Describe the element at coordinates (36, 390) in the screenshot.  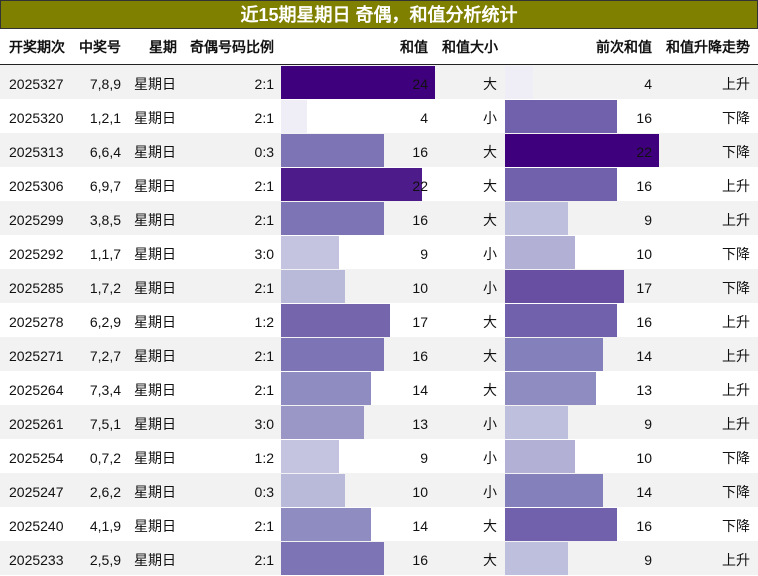
I see `table-cell: 2025264` at that location.